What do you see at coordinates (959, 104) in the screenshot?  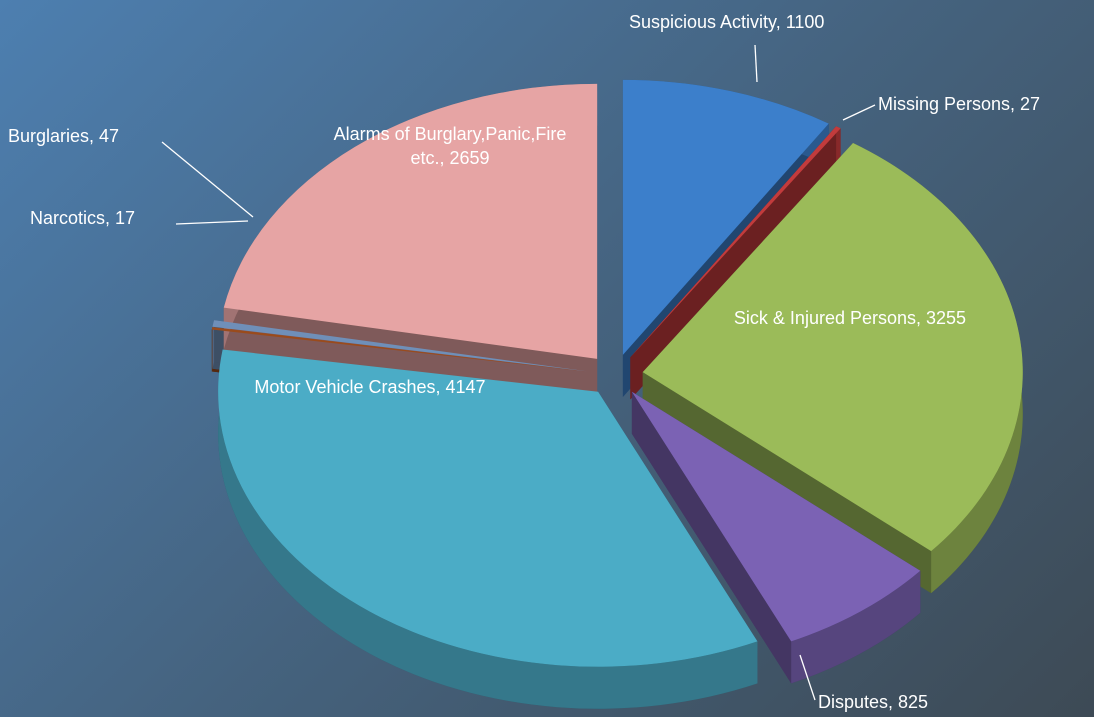 I see `data-label: Missing Persons, 27` at bounding box center [959, 104].